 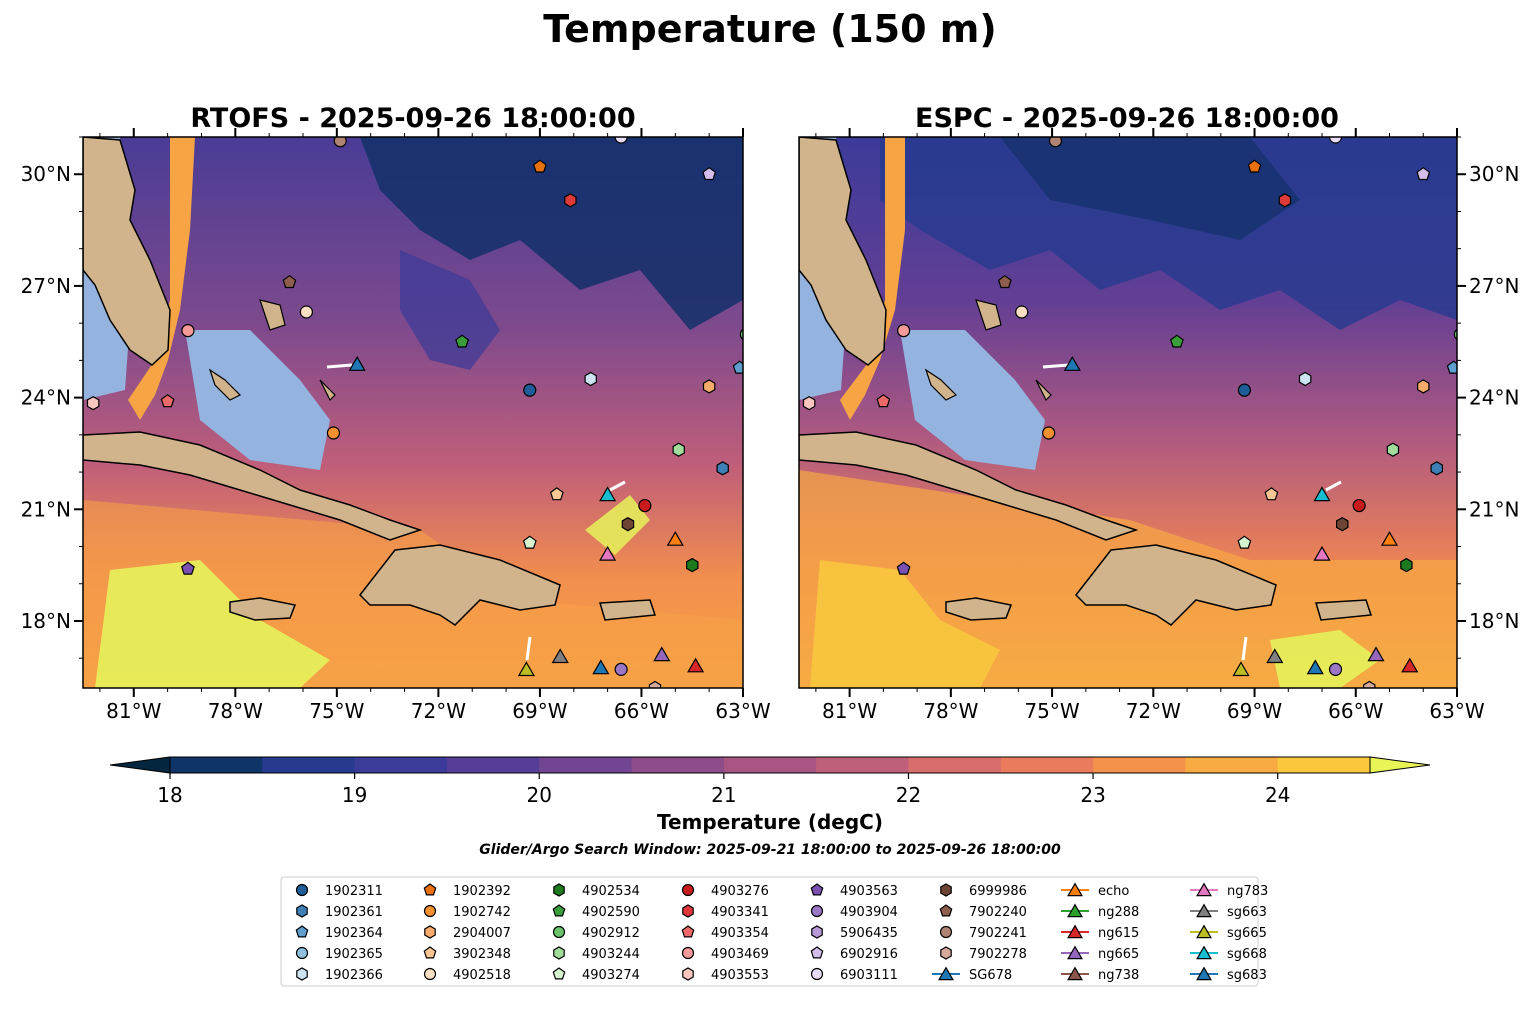 I want to click on legend-label: 4902518, so click(x=482, y=975).